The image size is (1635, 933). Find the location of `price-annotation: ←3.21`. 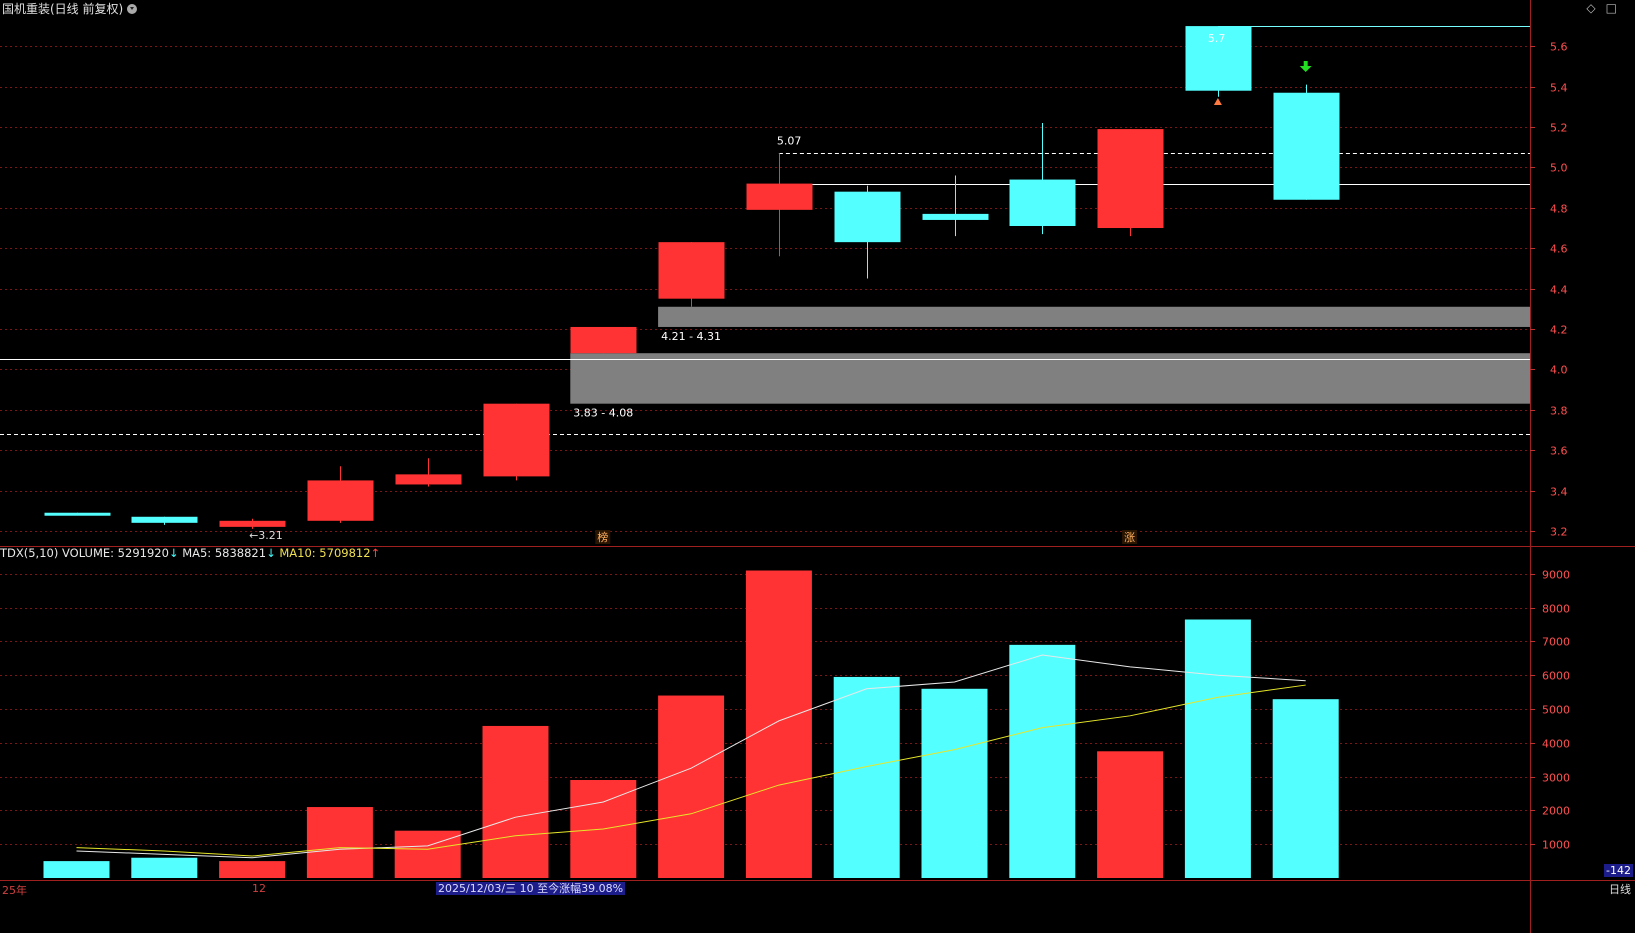

price-annotation: ←3.21 is located at coordinates (266, 535).